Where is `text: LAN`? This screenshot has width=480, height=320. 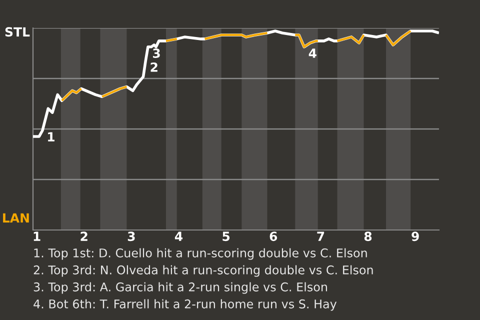 text: LAN is located at coordinates (16, 217).